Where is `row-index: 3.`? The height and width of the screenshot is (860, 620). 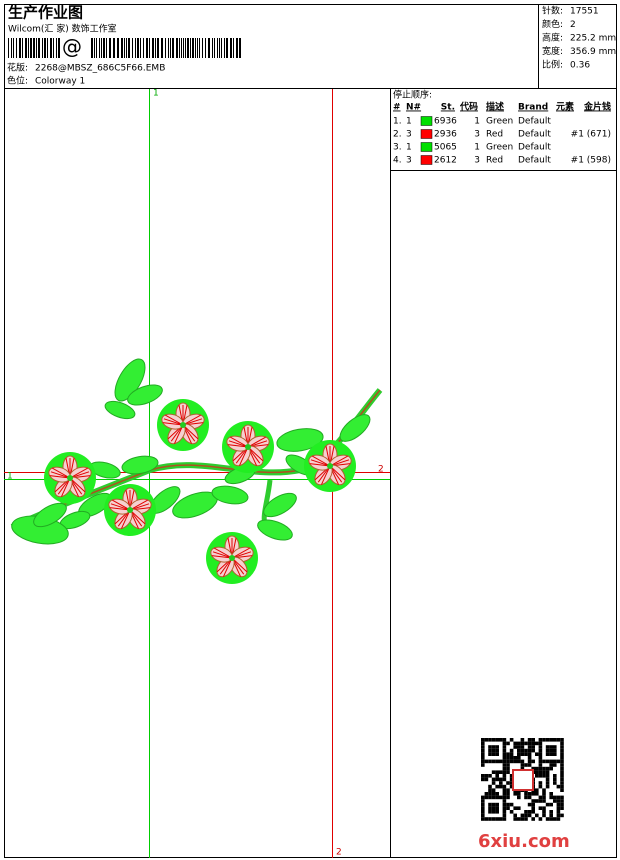
row-index: 3. is located at coordinates (397, 148).